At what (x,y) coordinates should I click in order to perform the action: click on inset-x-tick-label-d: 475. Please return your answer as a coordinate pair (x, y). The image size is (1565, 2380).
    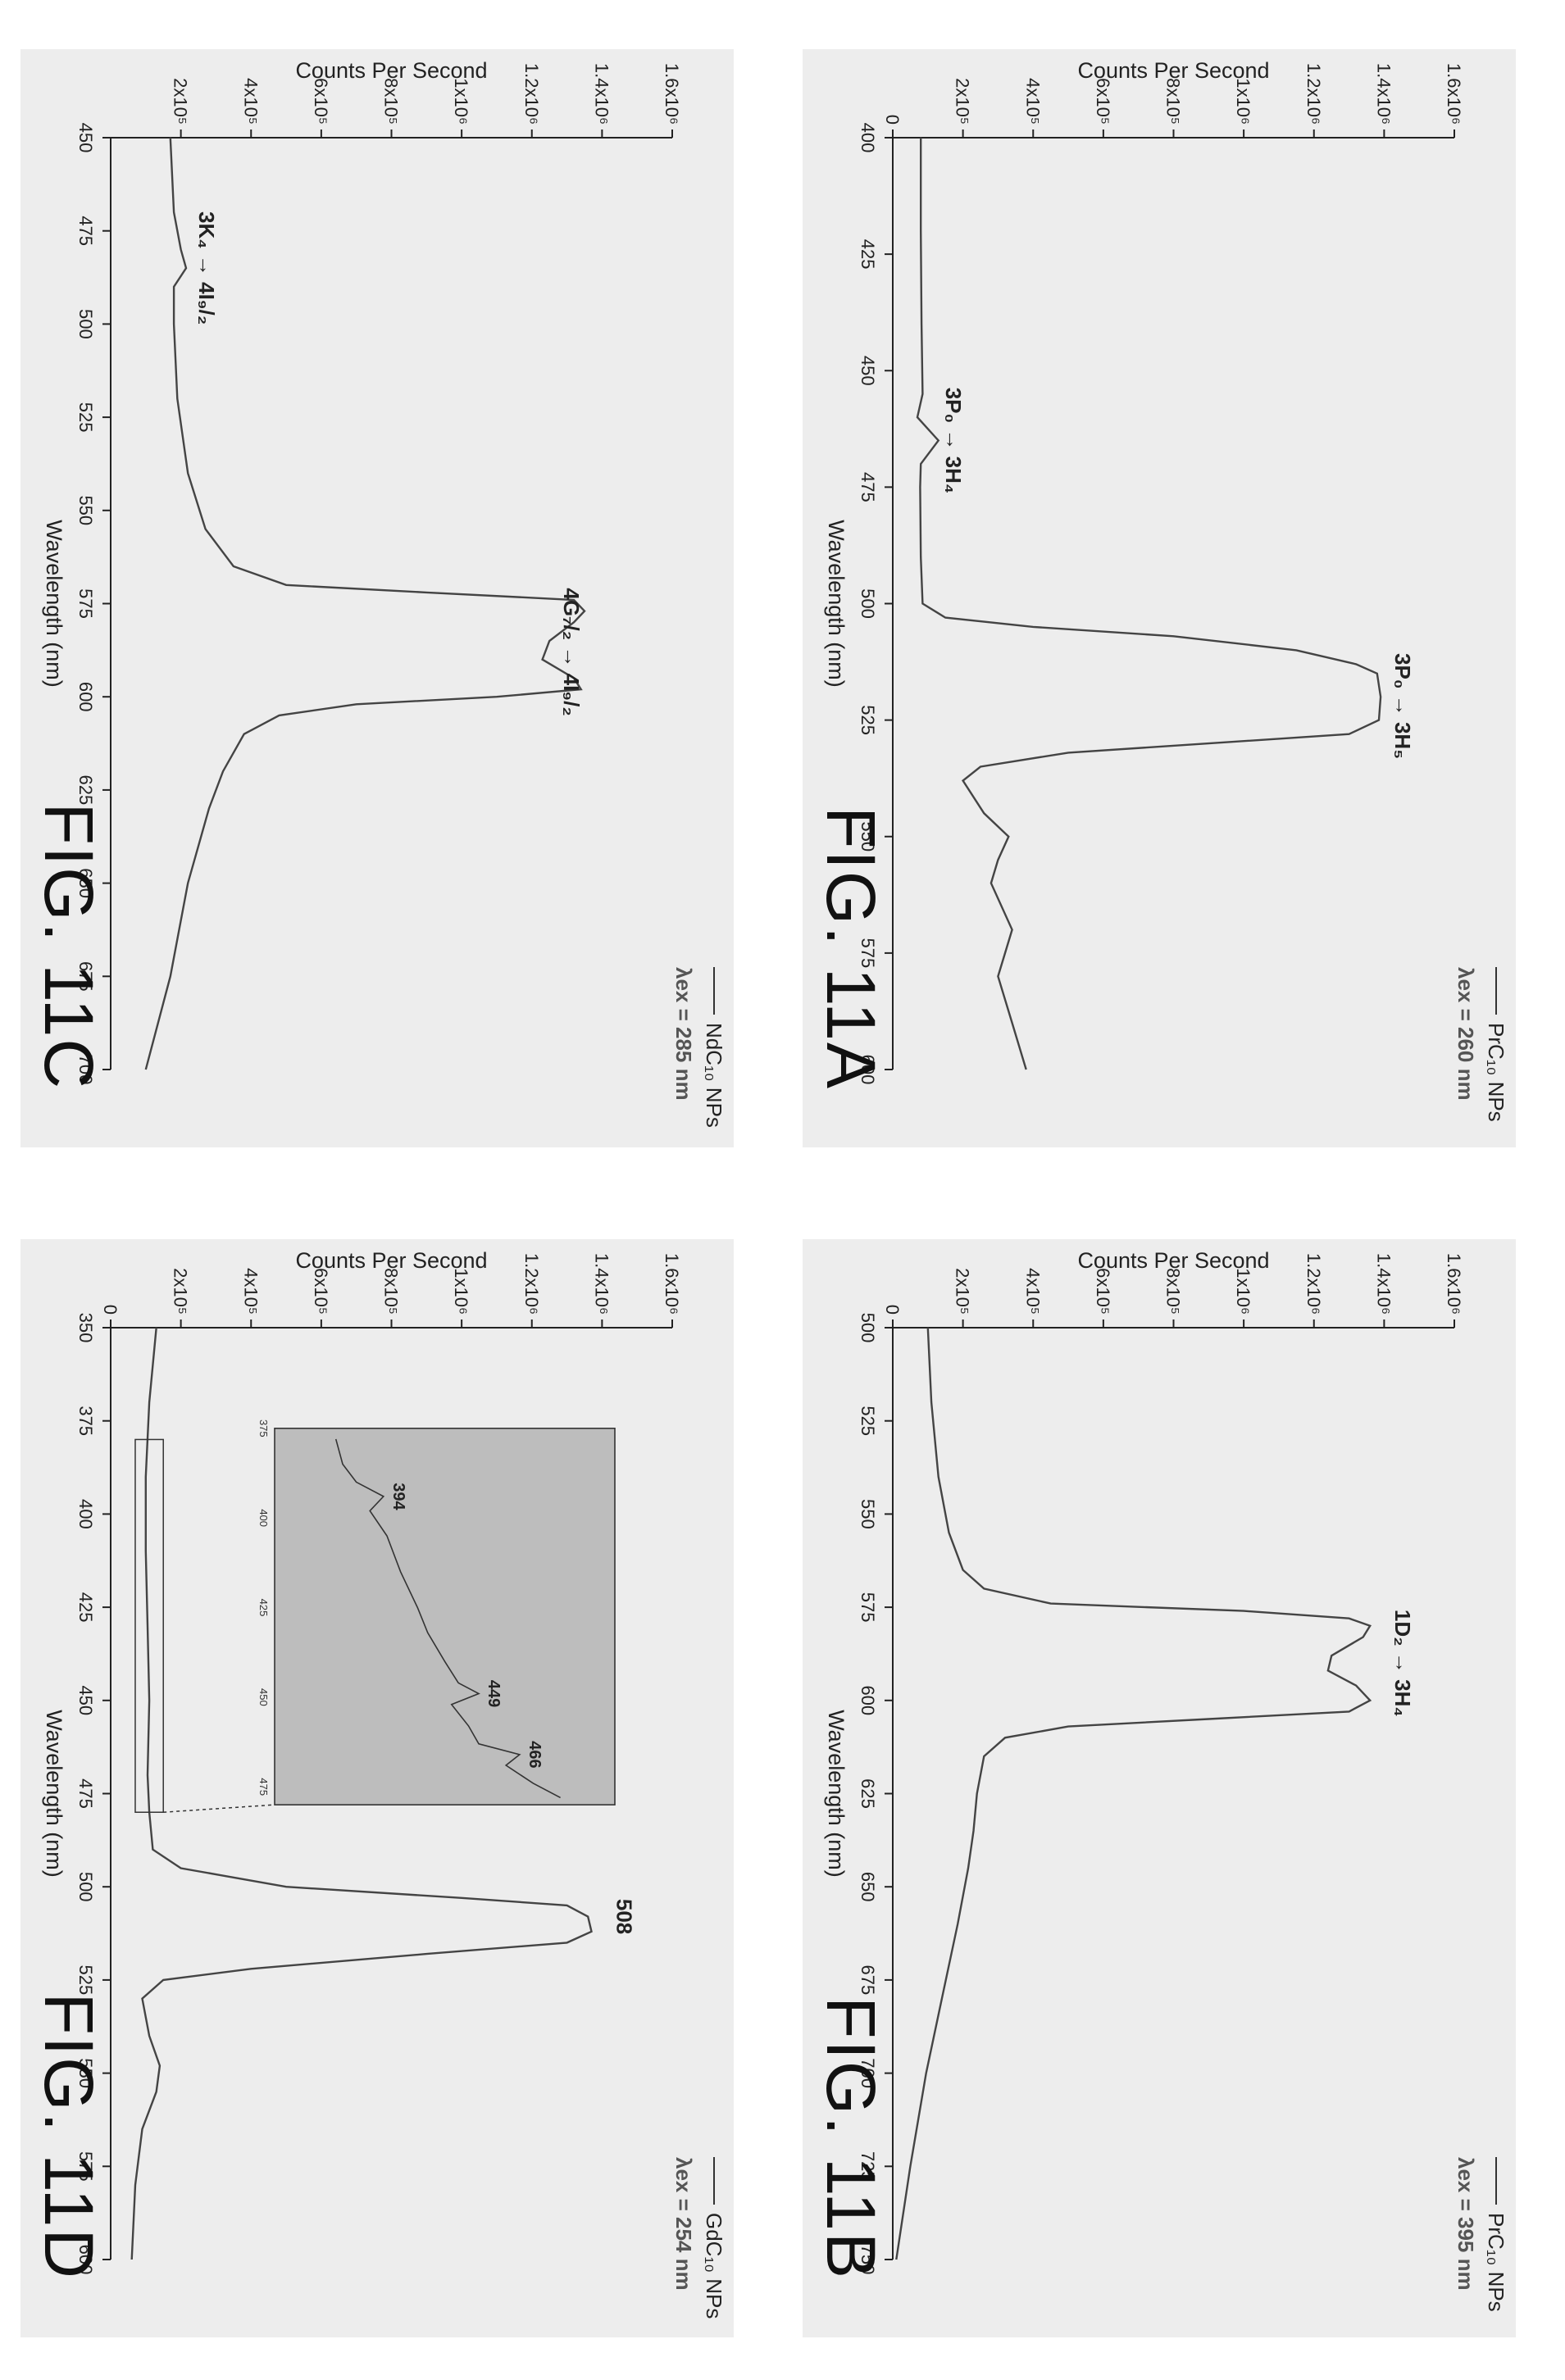
    Looking at the image, I should click on (263, 1787).